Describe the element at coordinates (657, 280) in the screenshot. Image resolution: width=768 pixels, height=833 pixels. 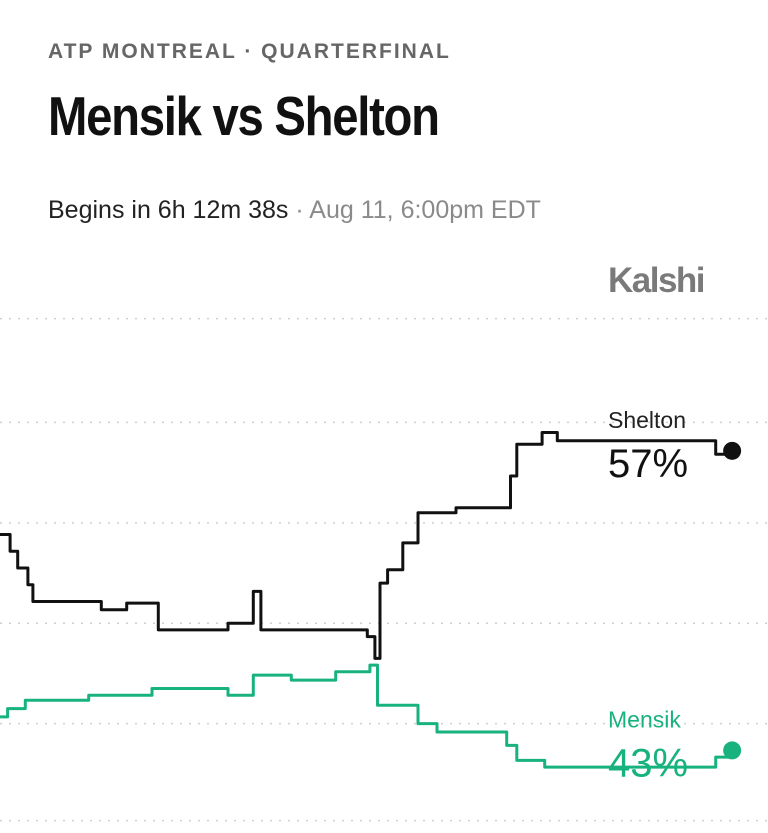
I see `kalshi-logo: Kalshi` at that location.